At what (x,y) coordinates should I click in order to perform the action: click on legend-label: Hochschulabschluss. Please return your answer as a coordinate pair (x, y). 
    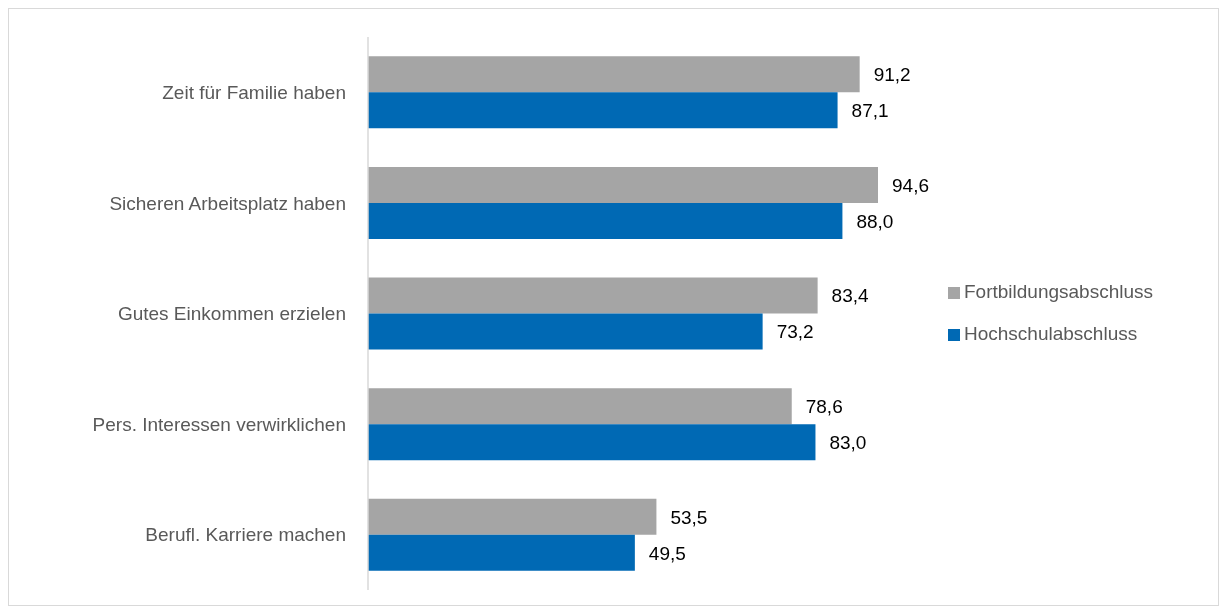
    Looking at the image, I should click on (1051, 333).